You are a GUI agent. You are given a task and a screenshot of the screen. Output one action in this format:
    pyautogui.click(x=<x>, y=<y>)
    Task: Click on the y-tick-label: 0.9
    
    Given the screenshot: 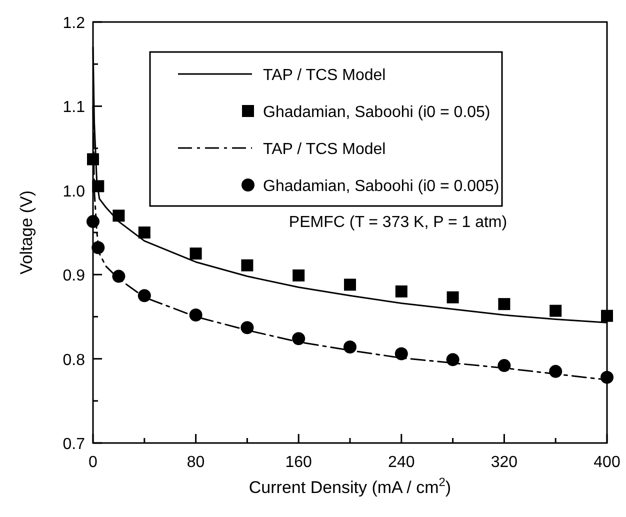 What is the action you would take?
    pyautogui.click(x=74, y=276)
    